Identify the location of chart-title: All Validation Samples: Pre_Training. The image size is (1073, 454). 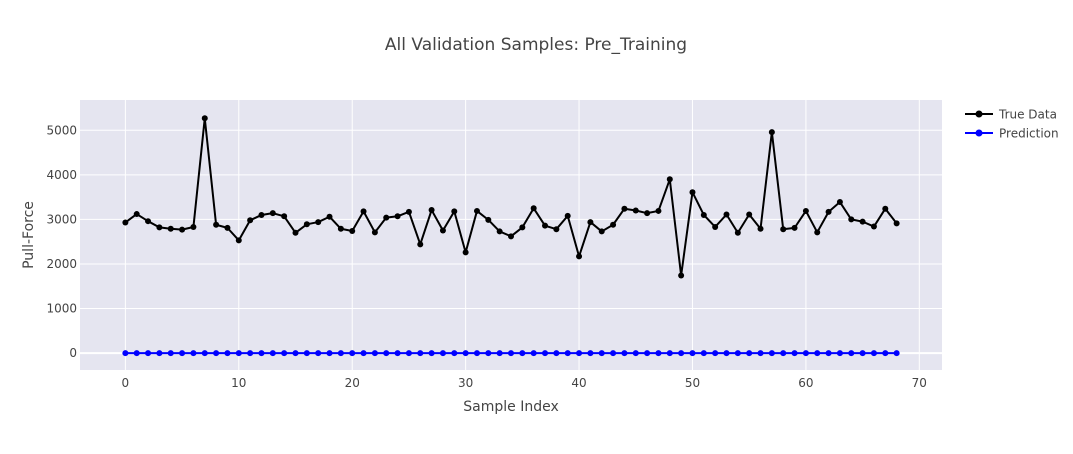
(536, 45).